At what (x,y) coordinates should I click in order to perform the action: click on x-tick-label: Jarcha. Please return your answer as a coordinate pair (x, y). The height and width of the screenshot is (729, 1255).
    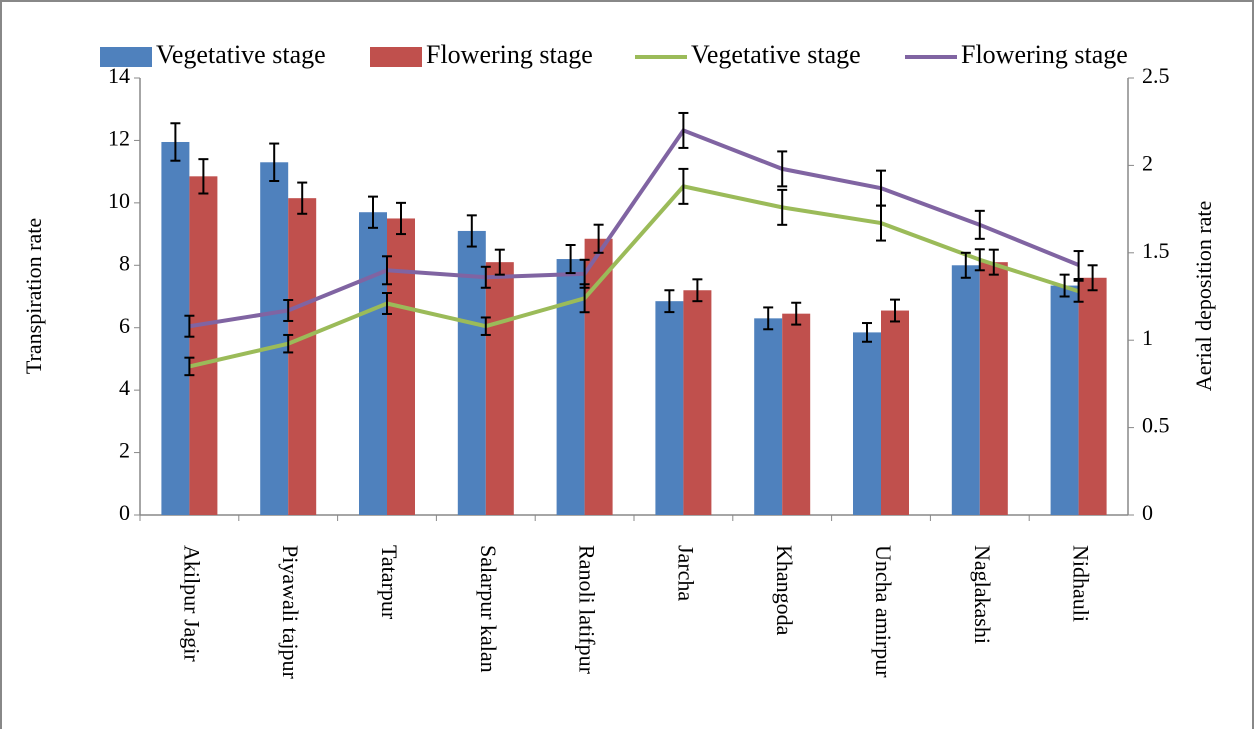
    Looking at the image, I should click on (685, 573).